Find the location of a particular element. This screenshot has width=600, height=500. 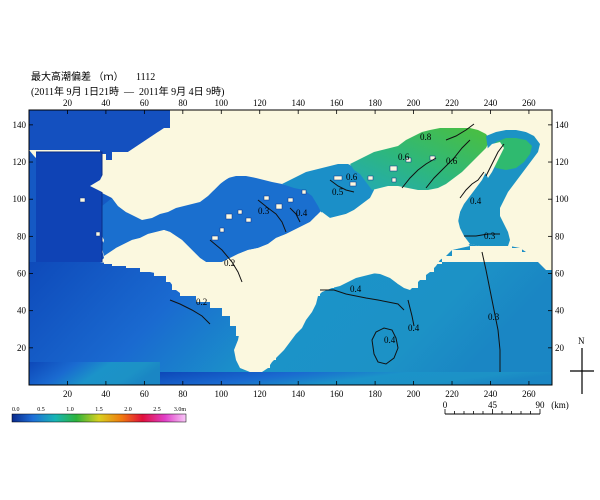

colorbar-tick-label: 3.0m is located at coordinates (180, 410).